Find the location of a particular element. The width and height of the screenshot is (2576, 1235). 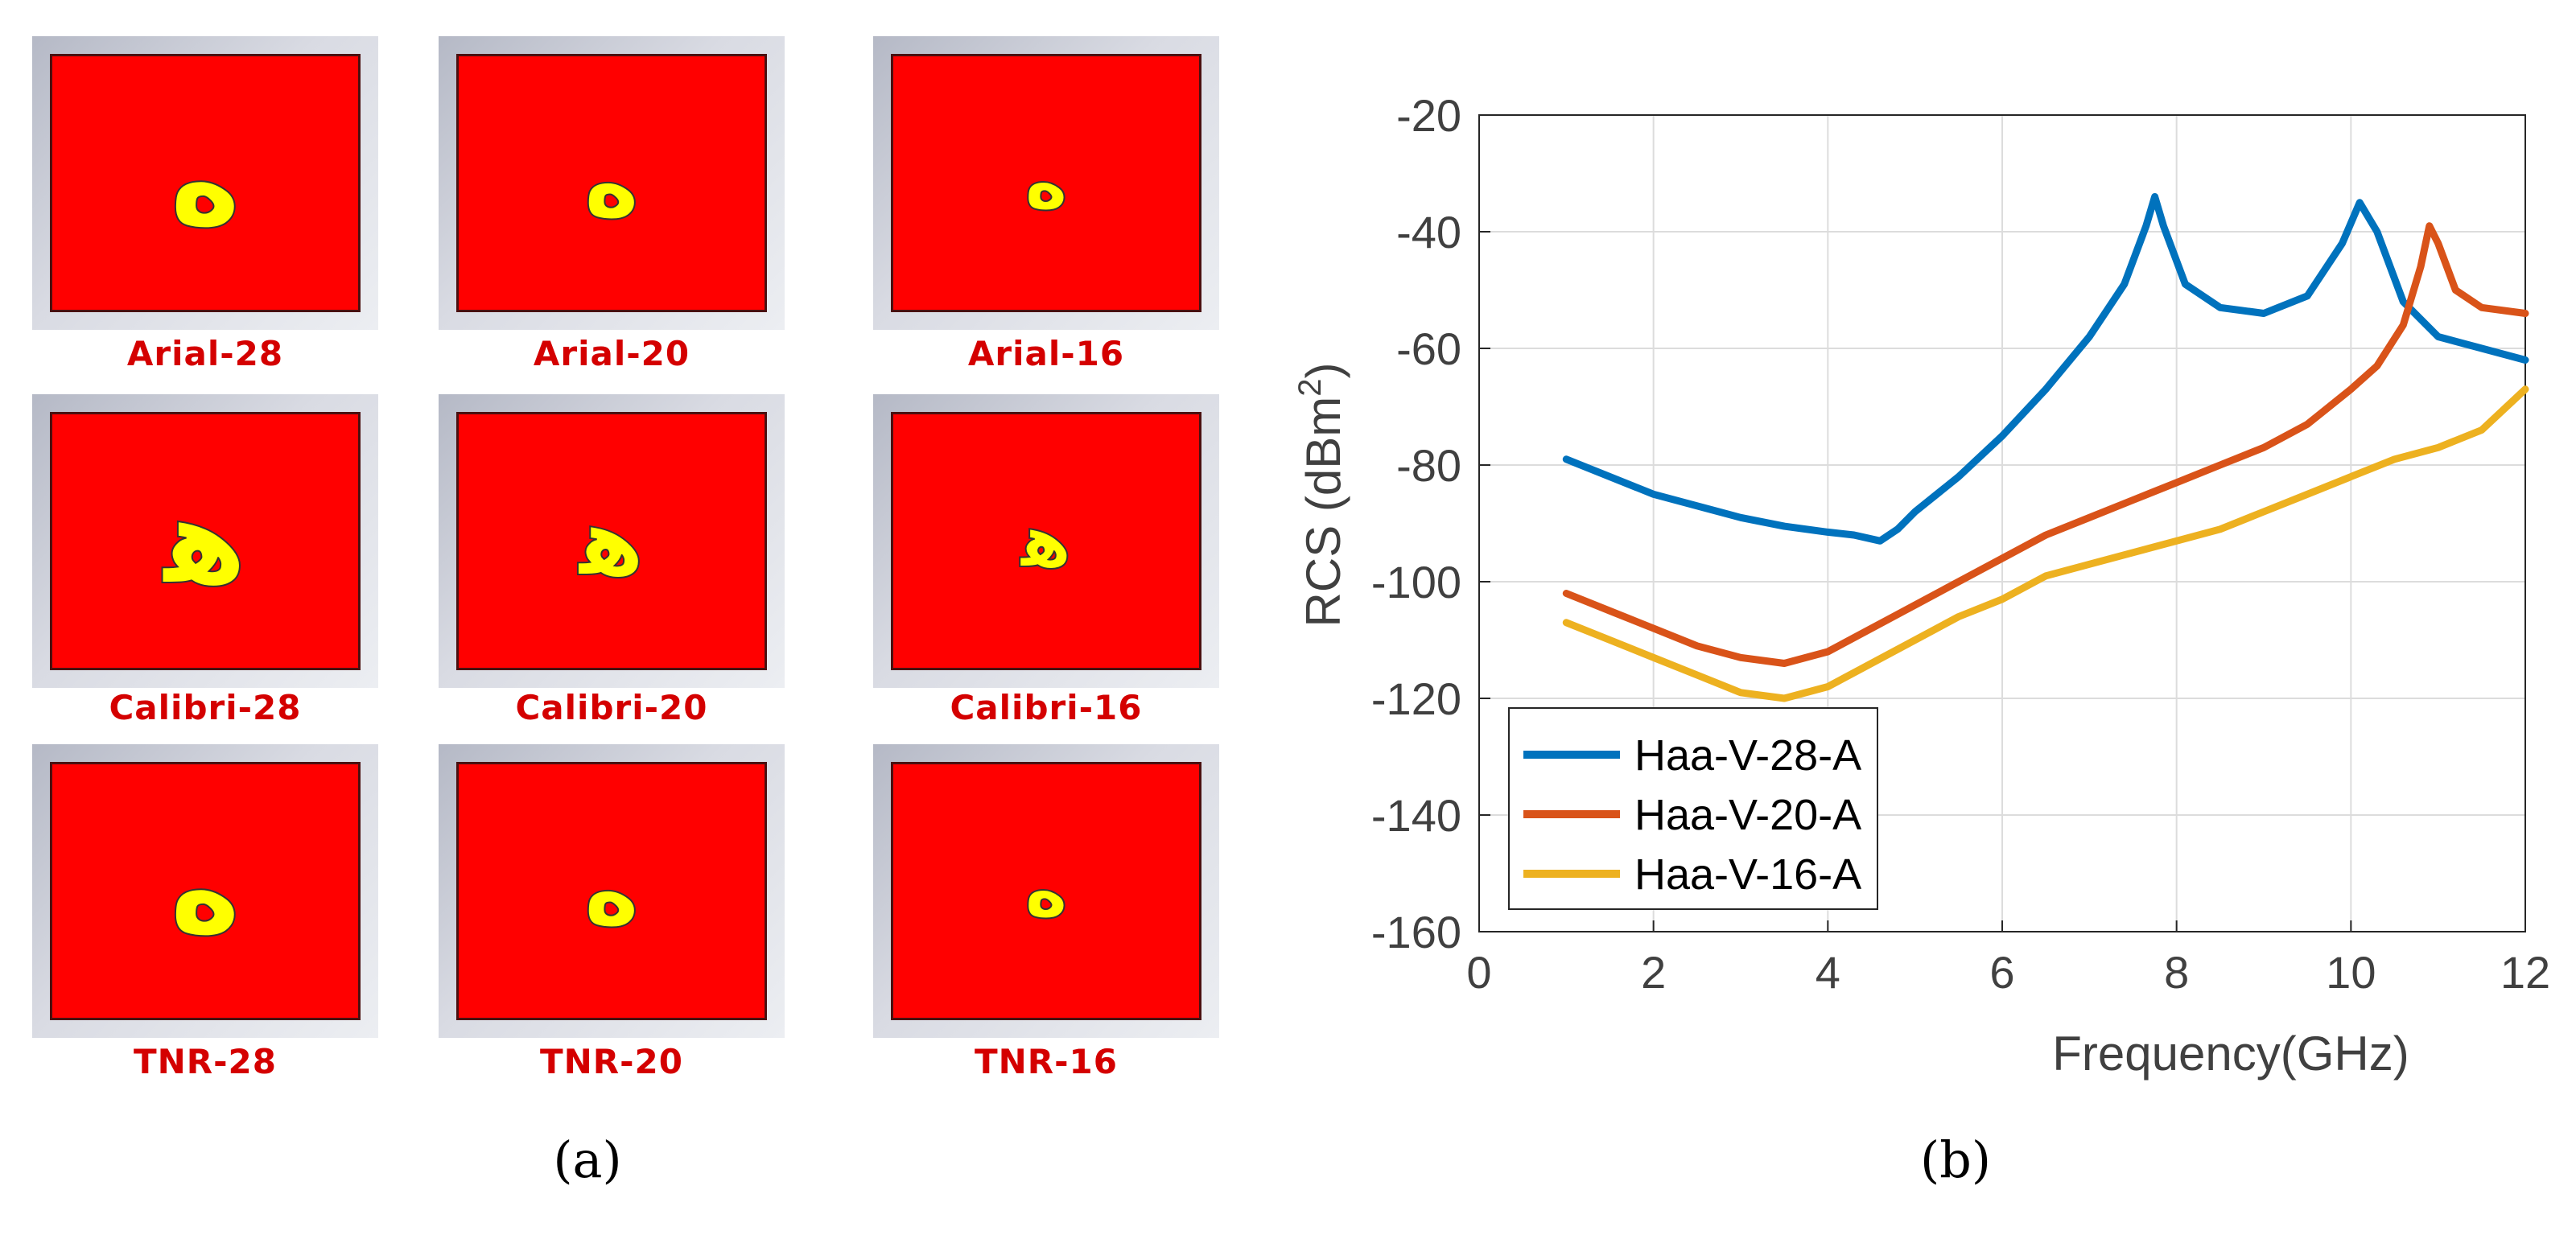

legend-label: Haa-V-20-A is located at coordinates (1747, 815).